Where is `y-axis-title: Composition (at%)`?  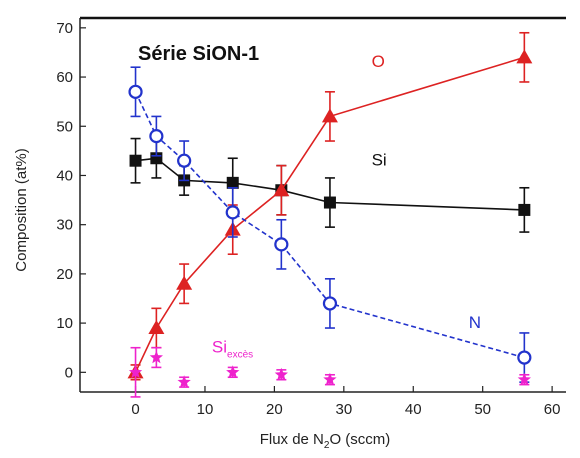 y-axis-title: Composition (at%) is located at coordinates (21, 209).